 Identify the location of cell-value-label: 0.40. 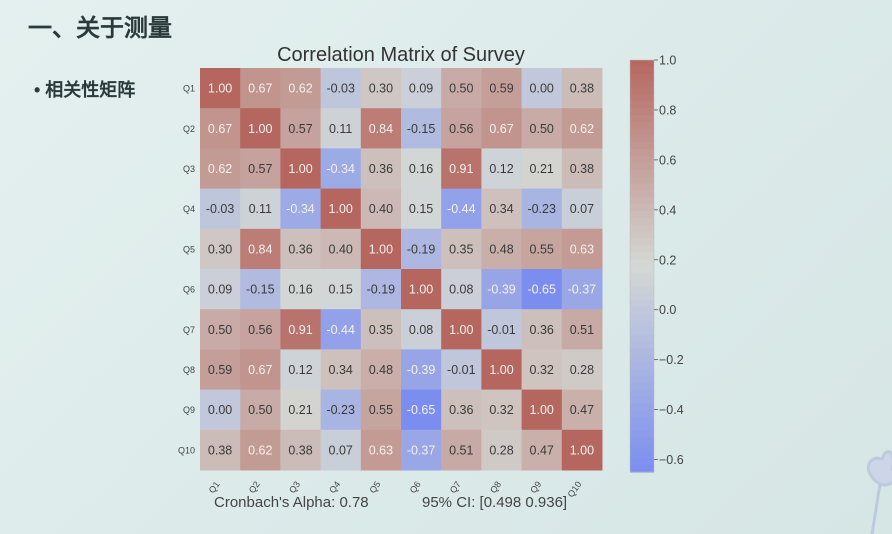
(341, 249).